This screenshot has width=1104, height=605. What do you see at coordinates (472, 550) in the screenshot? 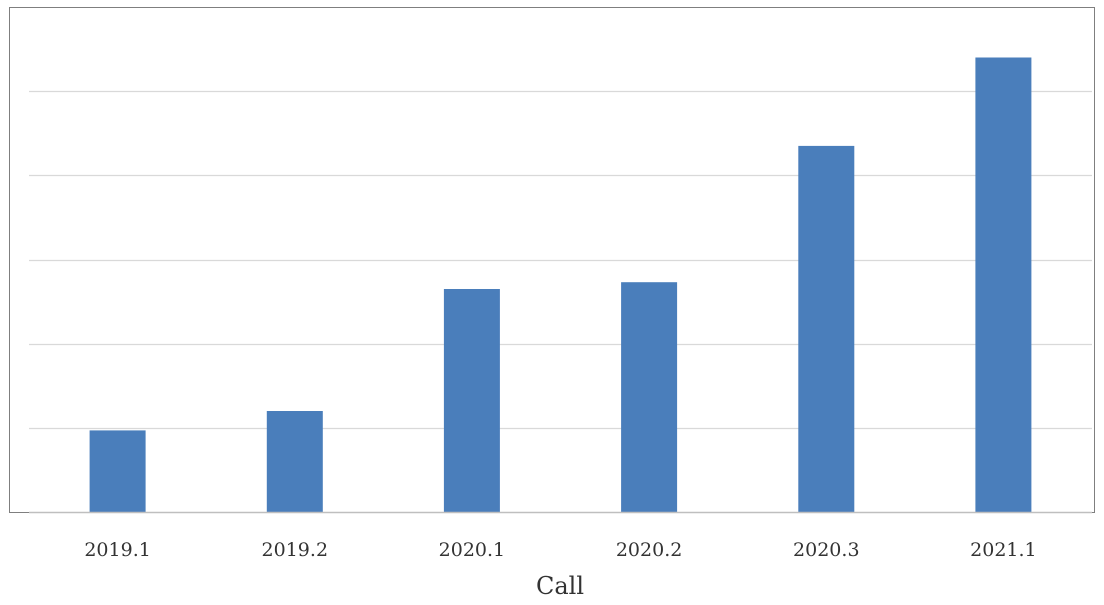
I see `x-tick-label: 2020.1` at bounding box center [472, 550].